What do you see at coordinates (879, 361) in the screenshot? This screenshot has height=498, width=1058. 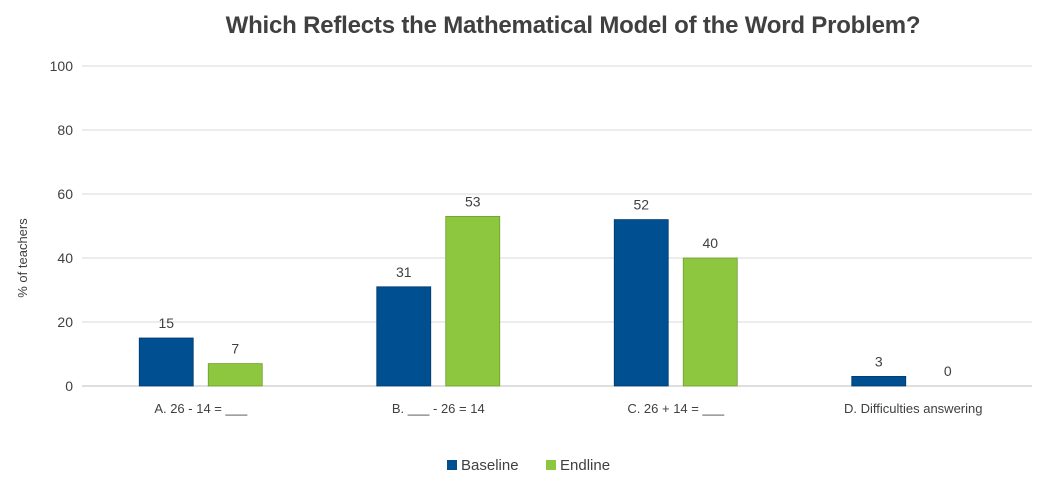 I see `data-label: 3` at bounding box center [879, 361].